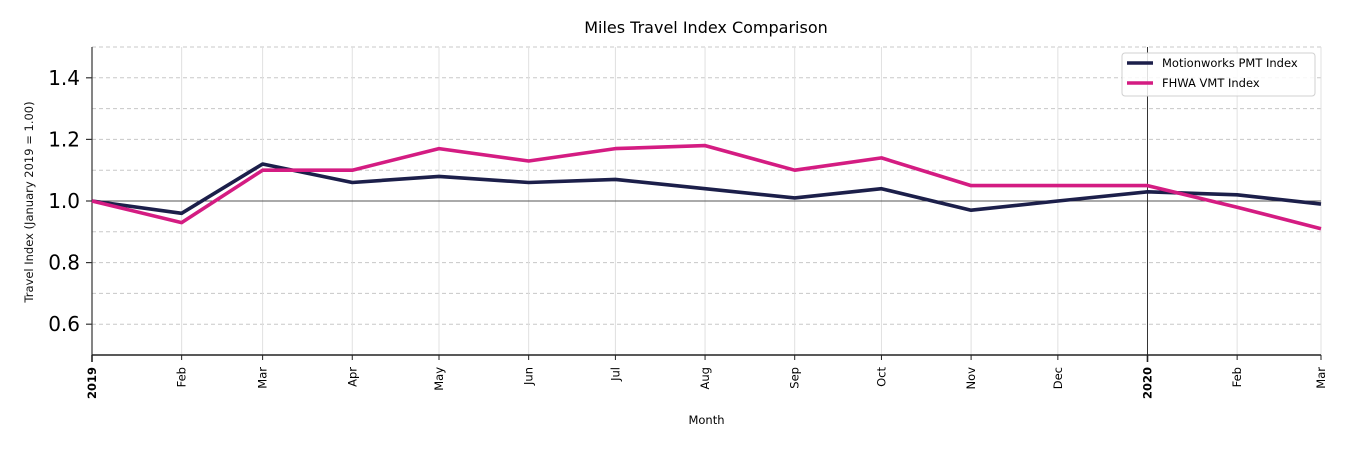  Describe the element at coordinates (29, 202) in the screenshot. I see `y-axis-label: Travel Index (January 2019 = 1.00)` at that location.